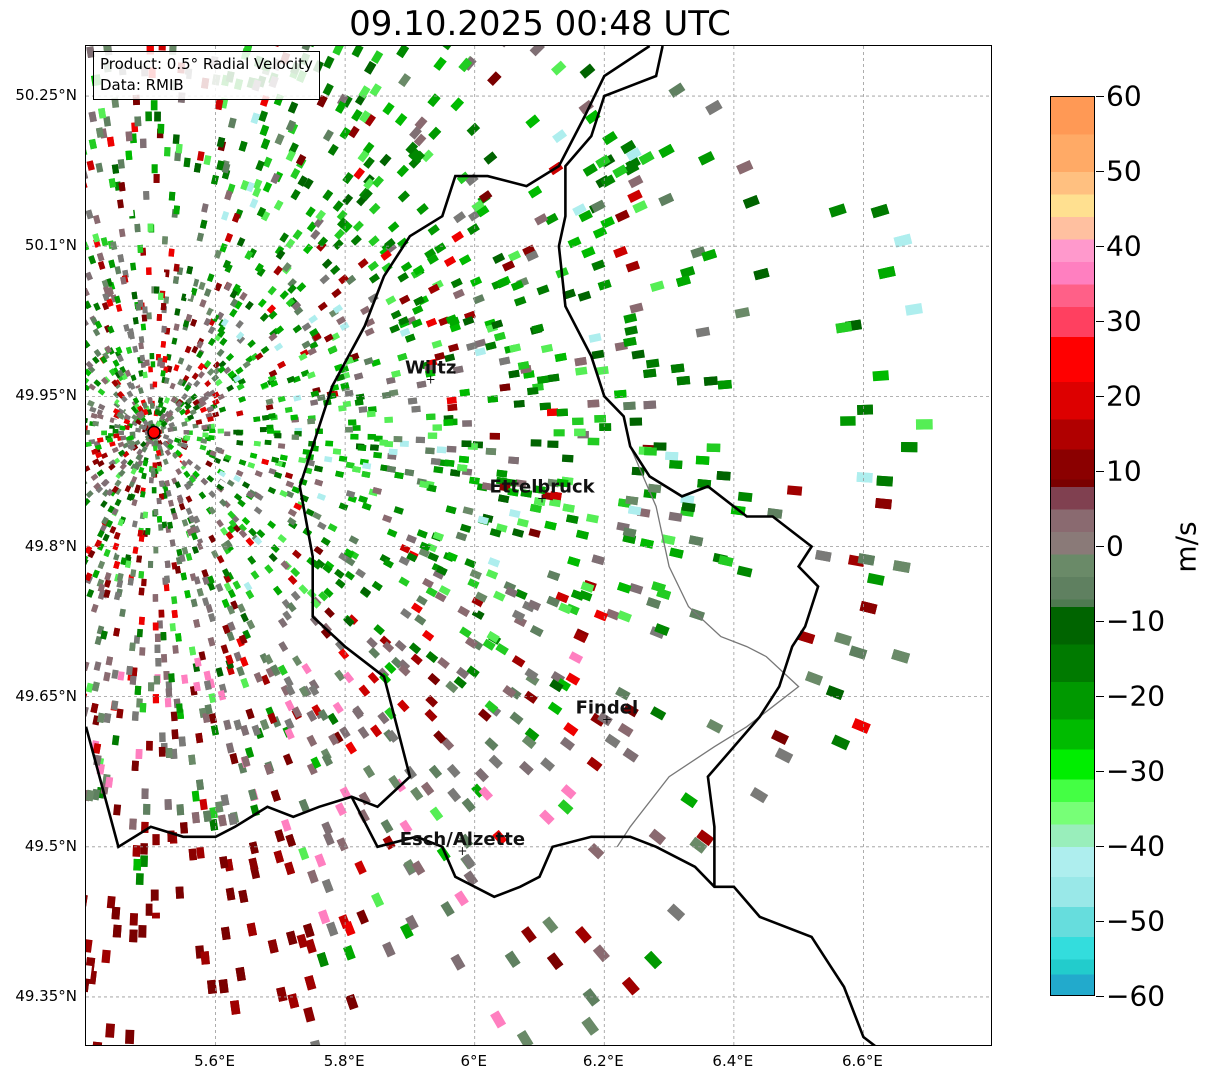  Describe the element at coordinates (50, 245) in the screenshot. I see `lat-tick-label: 50.1°N` at that location.